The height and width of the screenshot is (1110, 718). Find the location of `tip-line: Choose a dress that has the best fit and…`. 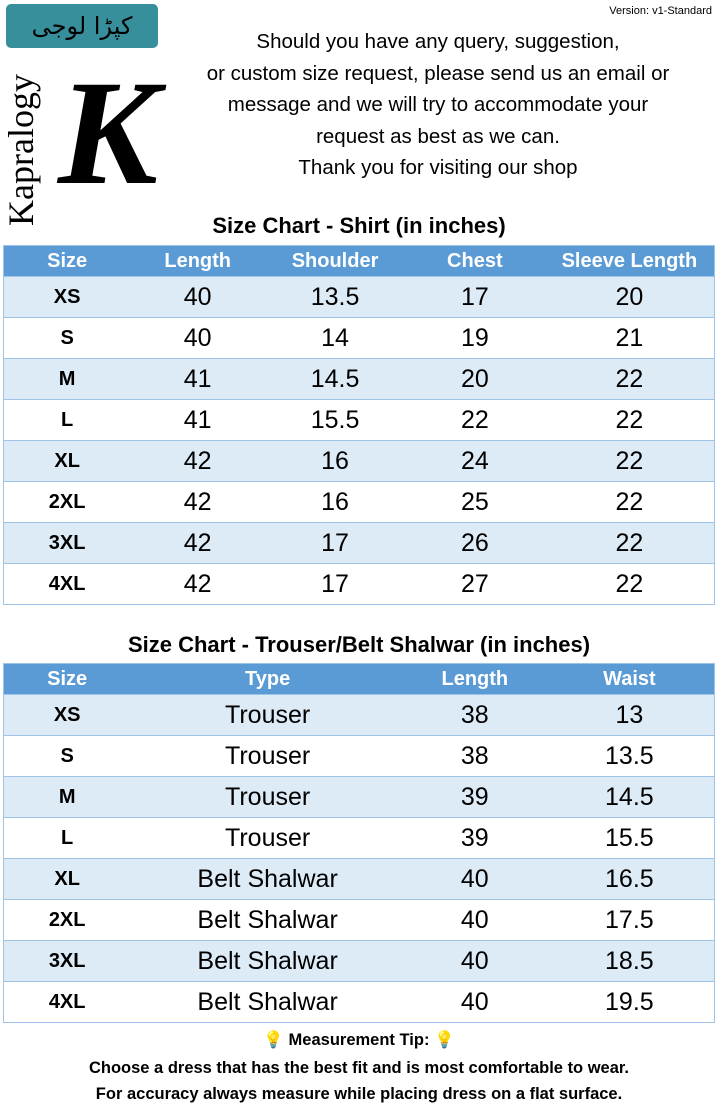

tip-line: Choose a dress that has the best fit and… is located at coordinates (359, 1068).